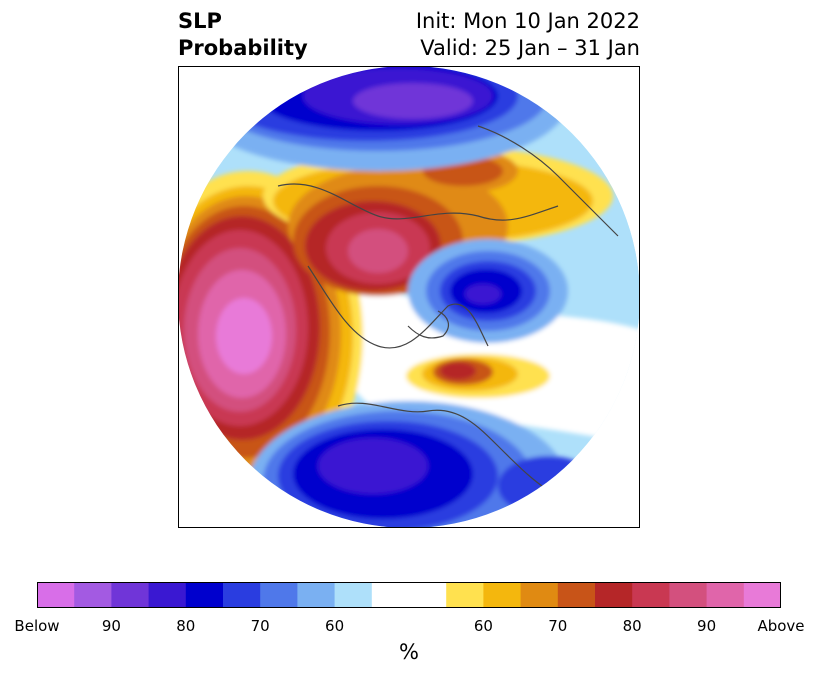 The height and width of the screenshot is (676, 819). What do you see at coordinates (200, 21) in the screenshot?
I see `title-variable-line1: SLP` at bounding box center [200, 21].